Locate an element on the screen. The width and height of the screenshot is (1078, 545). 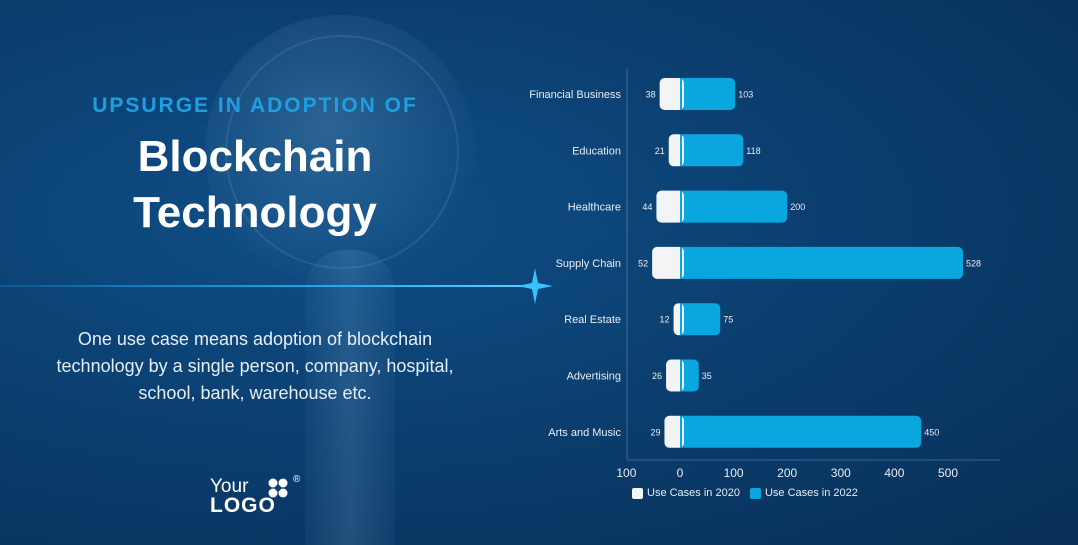
logo-registered-mark: ® is located at coordinates (297, 479).